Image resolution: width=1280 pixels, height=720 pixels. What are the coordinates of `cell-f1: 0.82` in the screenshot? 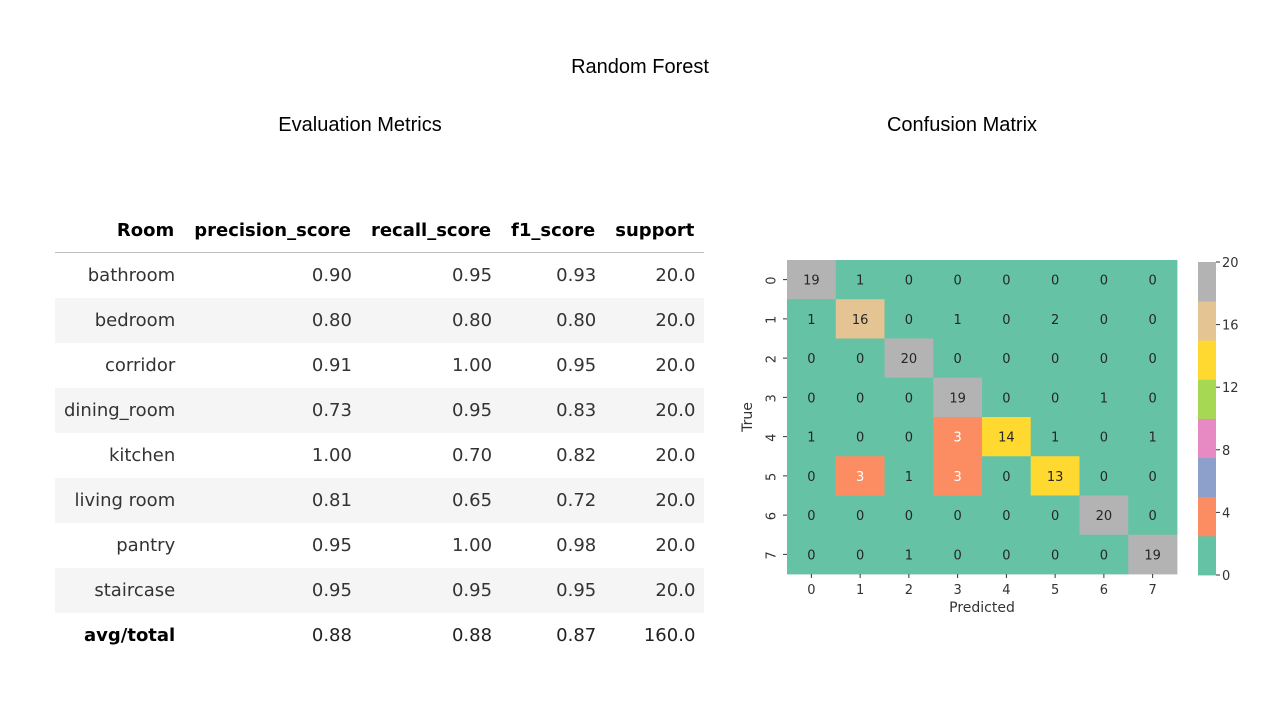 It's located at (576, 455).